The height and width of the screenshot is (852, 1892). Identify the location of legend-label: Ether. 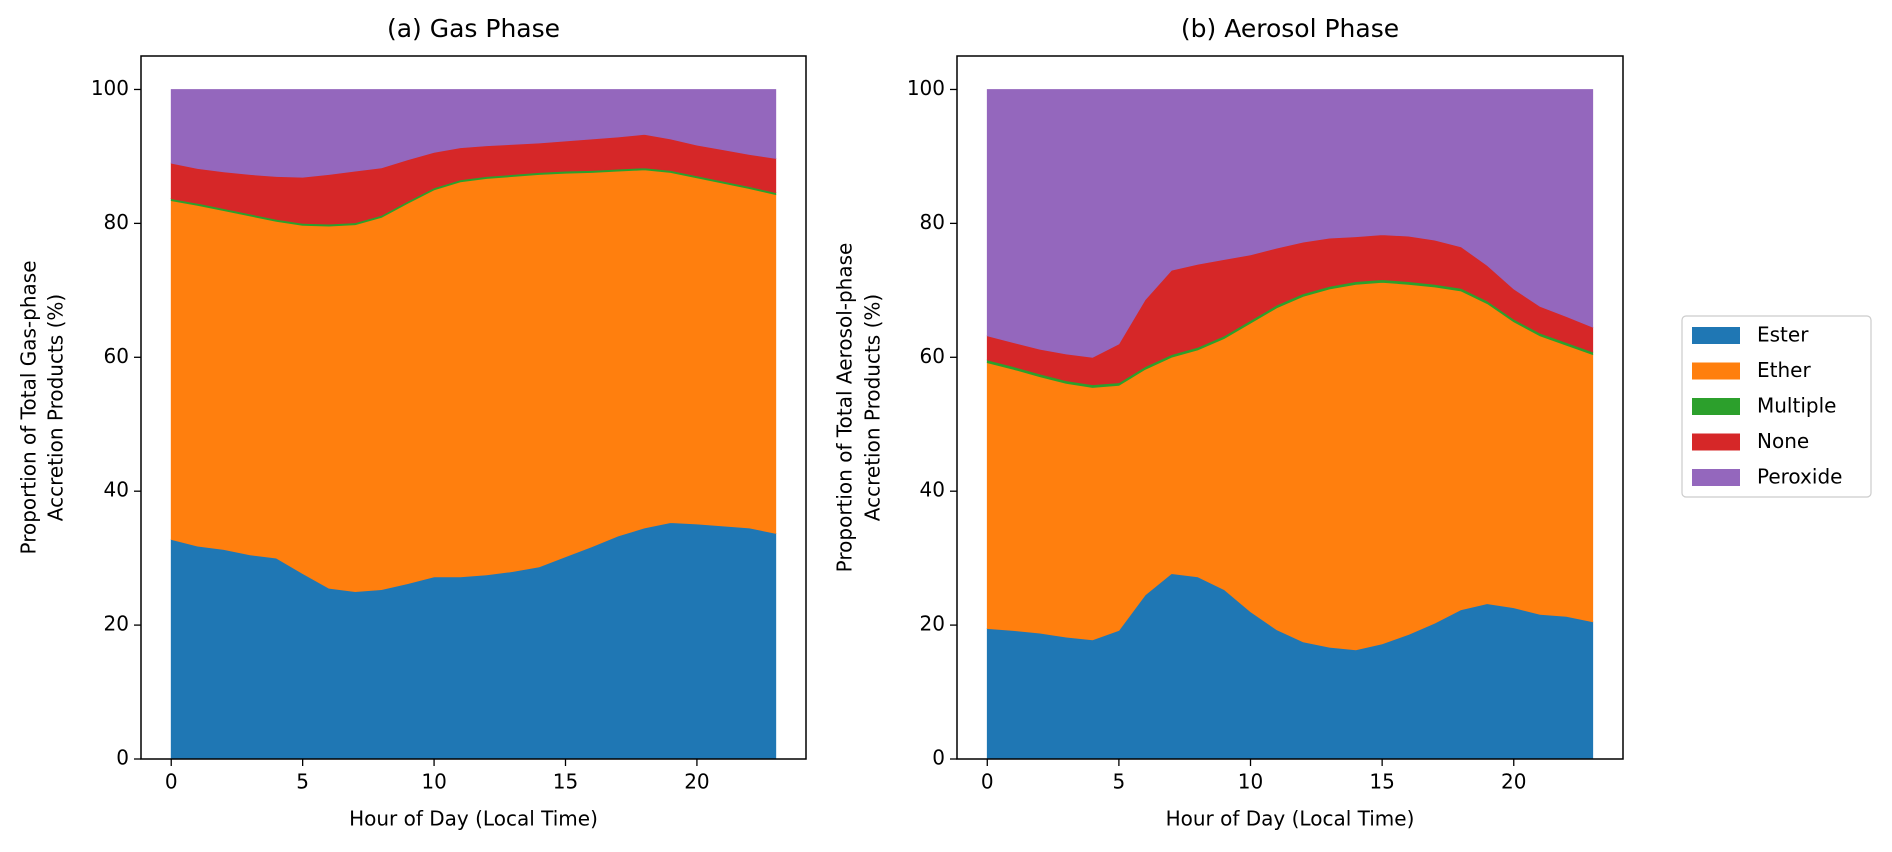
(1784, 370).